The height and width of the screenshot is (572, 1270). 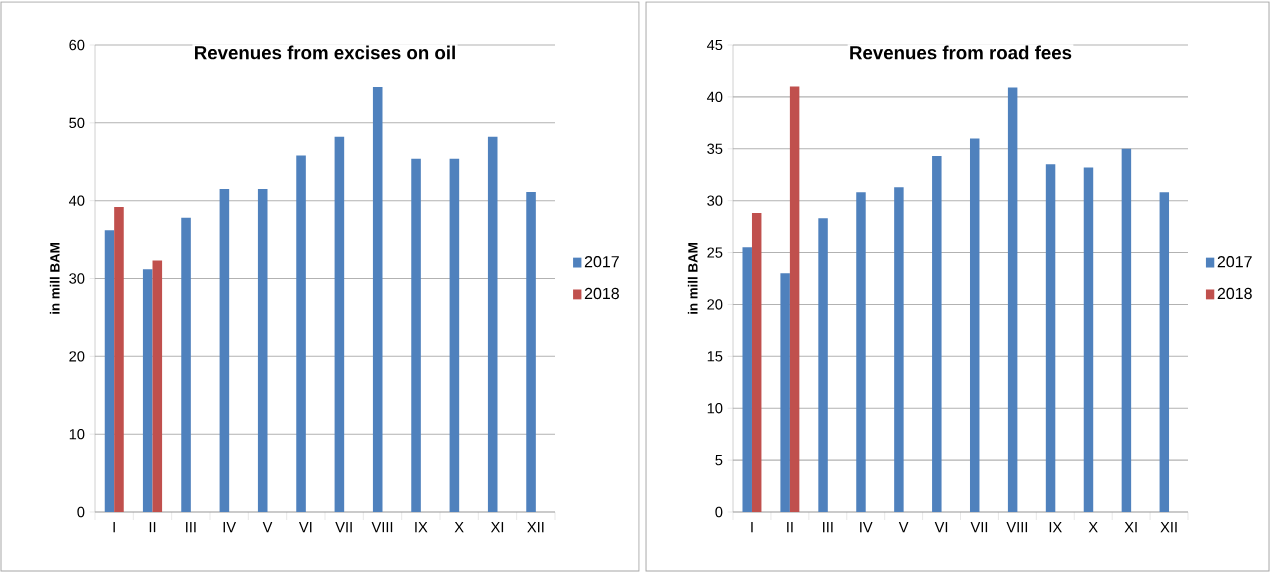 I want to click on y-tick-label: 15, so click(x=715, y=356).